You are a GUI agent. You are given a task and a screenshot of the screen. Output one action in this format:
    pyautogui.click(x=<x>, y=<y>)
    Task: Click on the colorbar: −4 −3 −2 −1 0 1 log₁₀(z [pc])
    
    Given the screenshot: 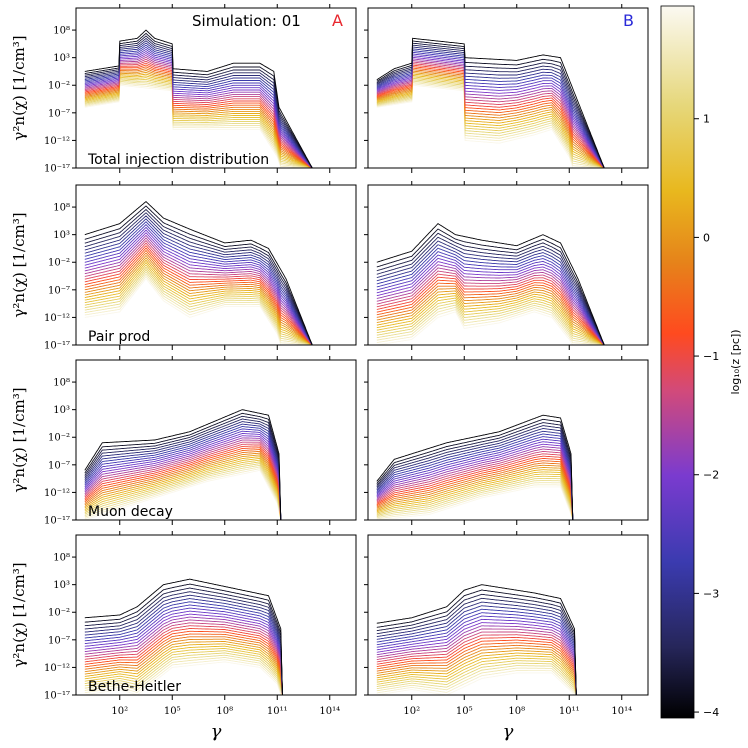 What is the action you would take?
    pyautogui.click(x=701, y=362)
    